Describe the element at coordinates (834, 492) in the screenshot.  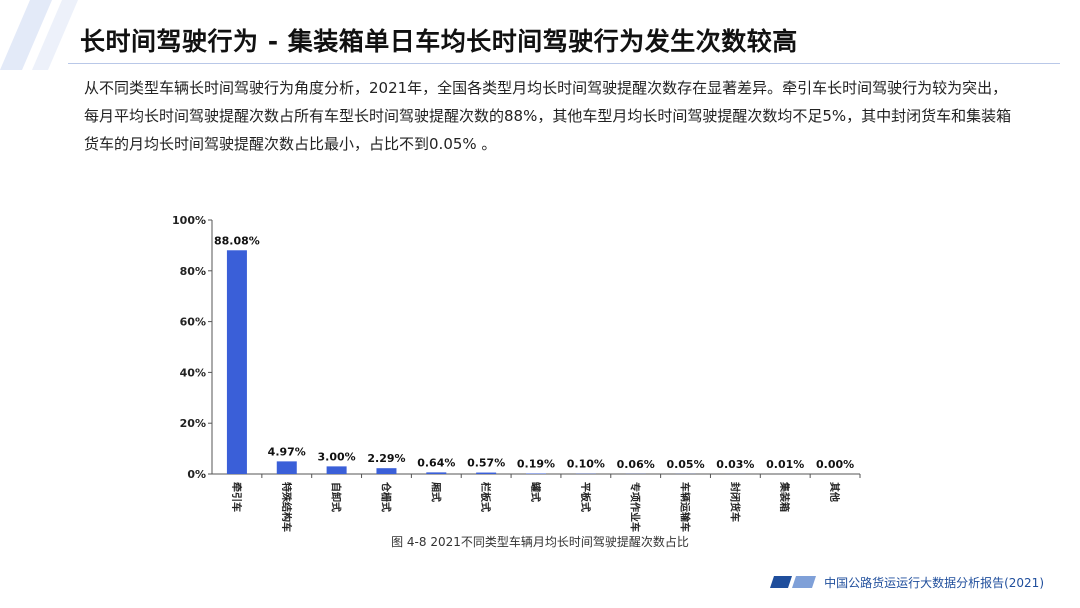
I see `x-category-label: 其他` at that location.